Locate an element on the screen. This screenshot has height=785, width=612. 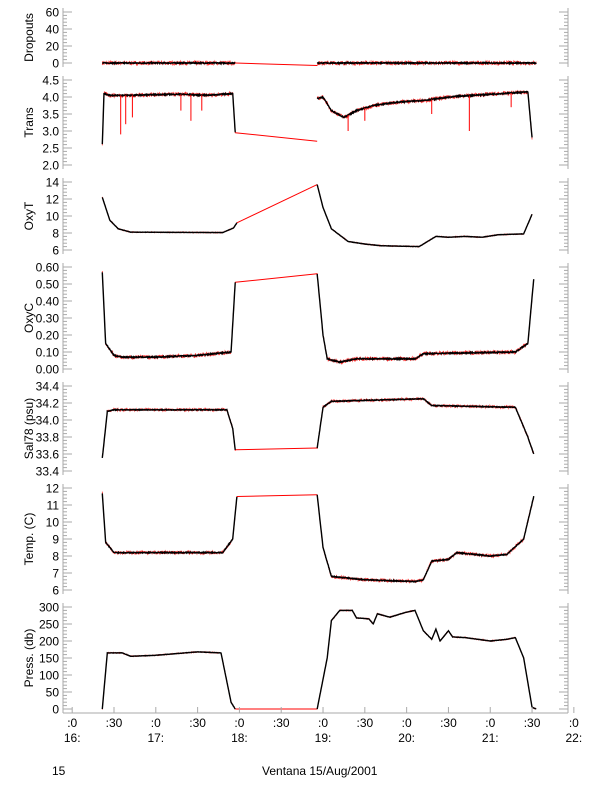
x-tick-label-hour: 16: is located at coordinates (72, 738).